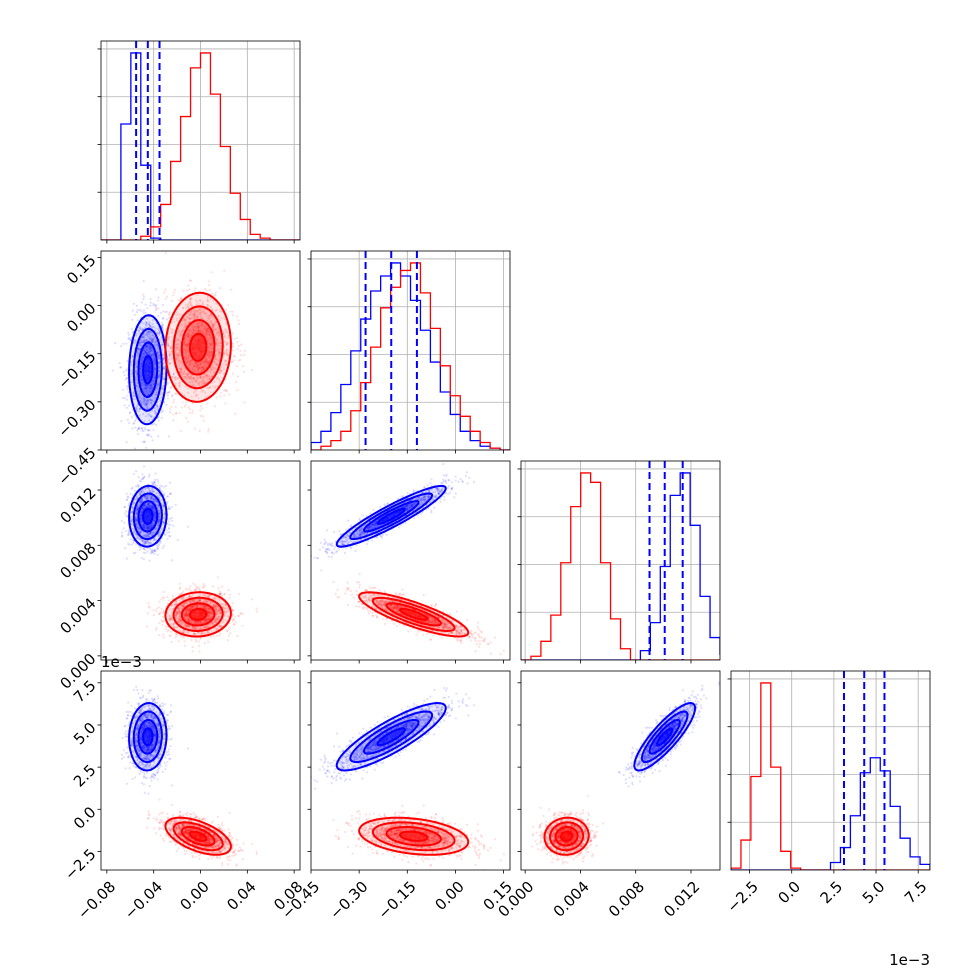  I want to click on histograms, so click(200, 140).